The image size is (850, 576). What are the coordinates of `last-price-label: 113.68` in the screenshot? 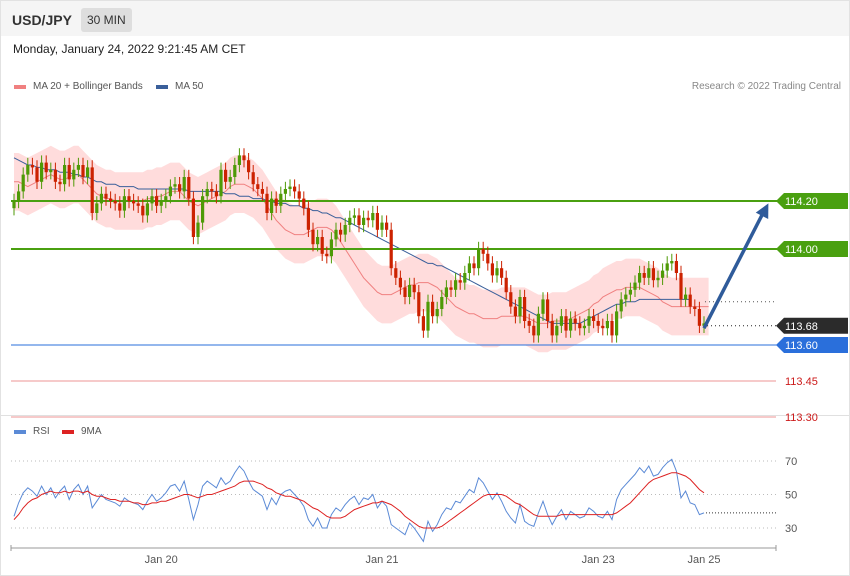 It's located at (801, 327).